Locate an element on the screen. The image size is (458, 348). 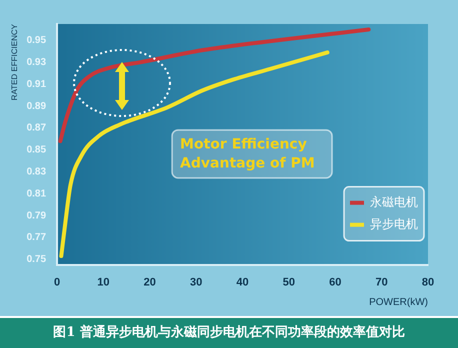
y-tick-label: 0.95 is located at coordinates (36, 40).